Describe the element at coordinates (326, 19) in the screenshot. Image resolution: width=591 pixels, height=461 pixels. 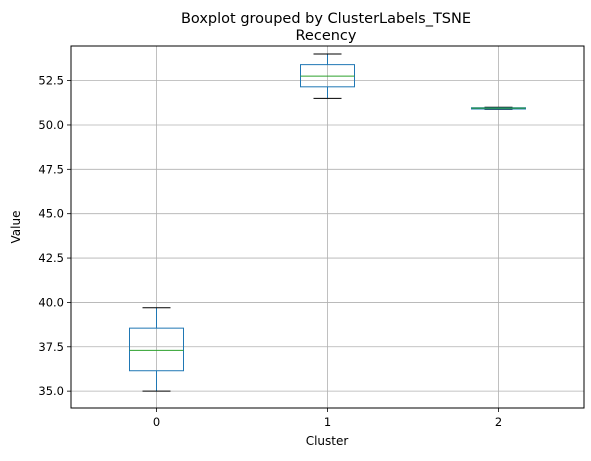
I see `chart-suptitle: Boxplot grouped by ClusterLabels_TSNE` at that location.